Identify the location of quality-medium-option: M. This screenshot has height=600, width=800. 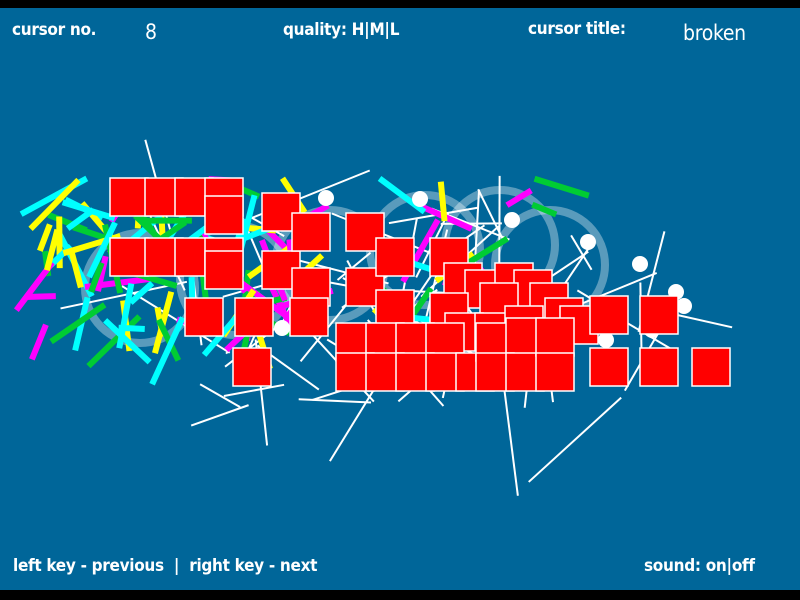
(377, 30).